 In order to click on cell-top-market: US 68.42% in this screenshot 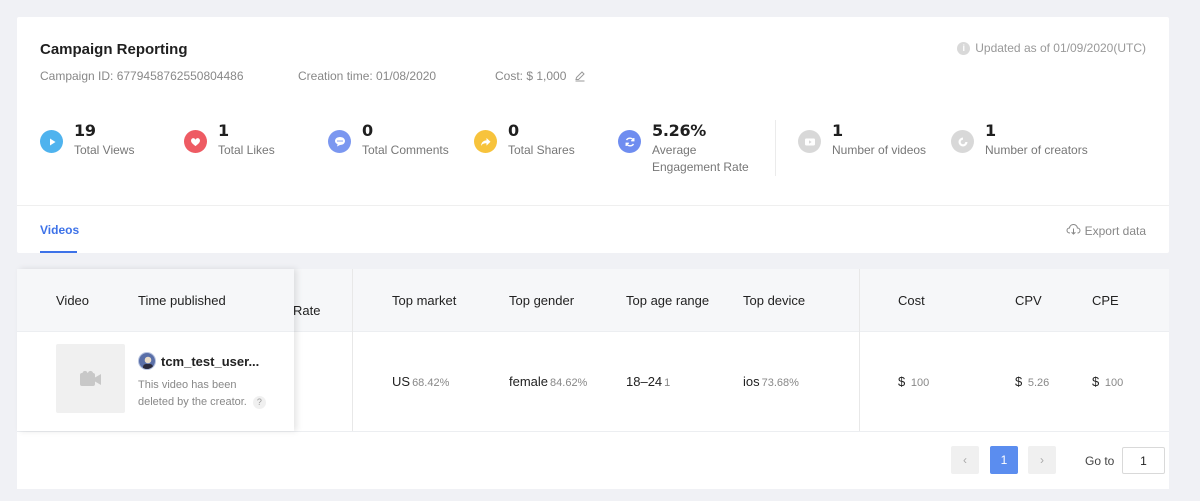, I will do `click(420, 381)`.